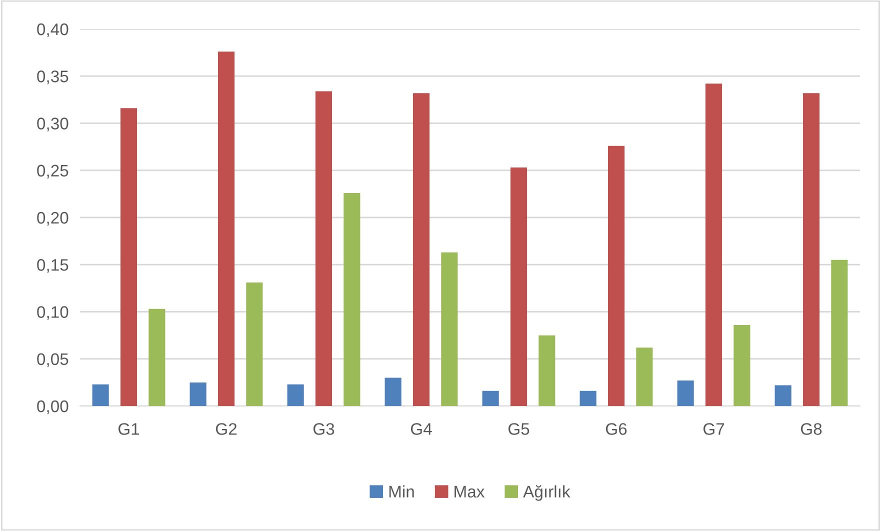 The height and width of the screenshot is (531, 881). What do you see at coordinates (52, 77) in the screenshot?
I see `y-tick-label: 0,35` at bounding box center [52, 77].